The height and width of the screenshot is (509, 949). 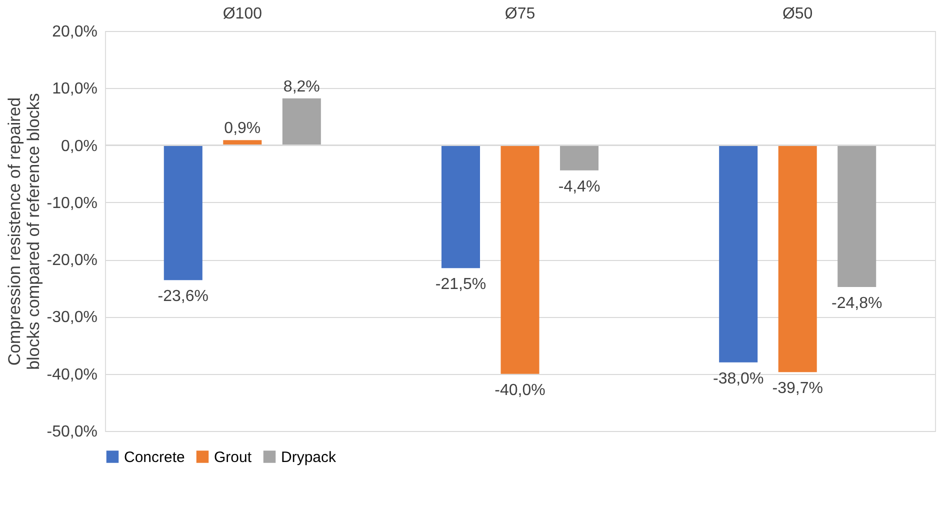 What do you see at coordinates (79, 146) in the screenshot?
I see `y-tick-label: 0,0%` at bounding box center [79, 146].